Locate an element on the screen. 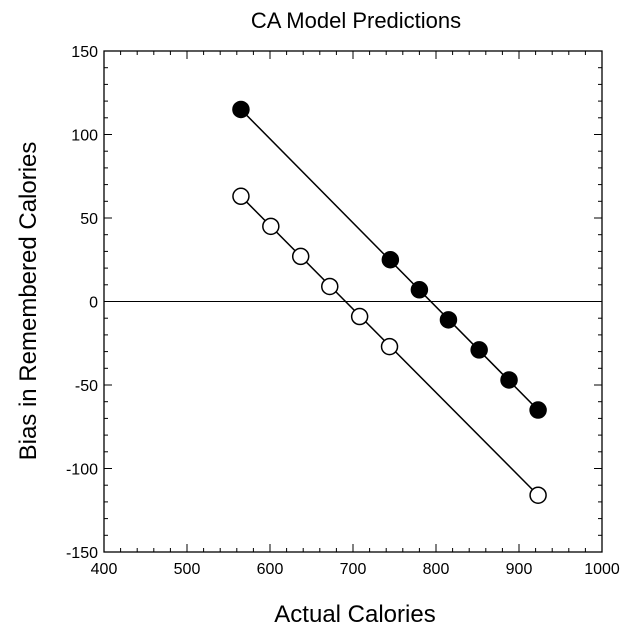 This screenshot has width=625, height=631. y-tick-label: -100 is located at coordinates (82, 470).